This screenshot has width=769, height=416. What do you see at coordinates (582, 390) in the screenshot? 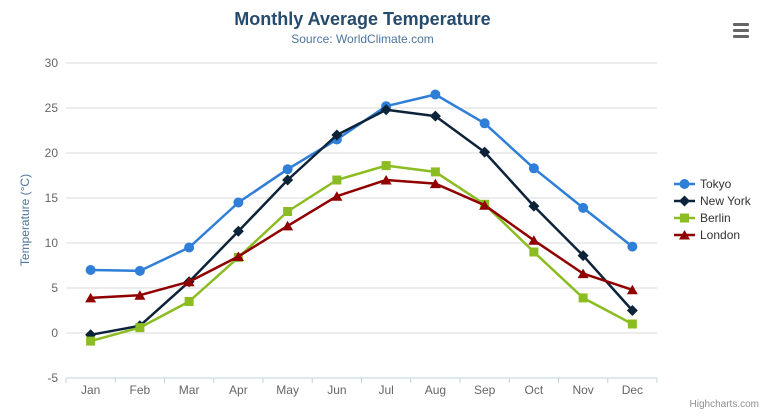
I see `x-axis-label: Nov` at bounding box center [582, 390].